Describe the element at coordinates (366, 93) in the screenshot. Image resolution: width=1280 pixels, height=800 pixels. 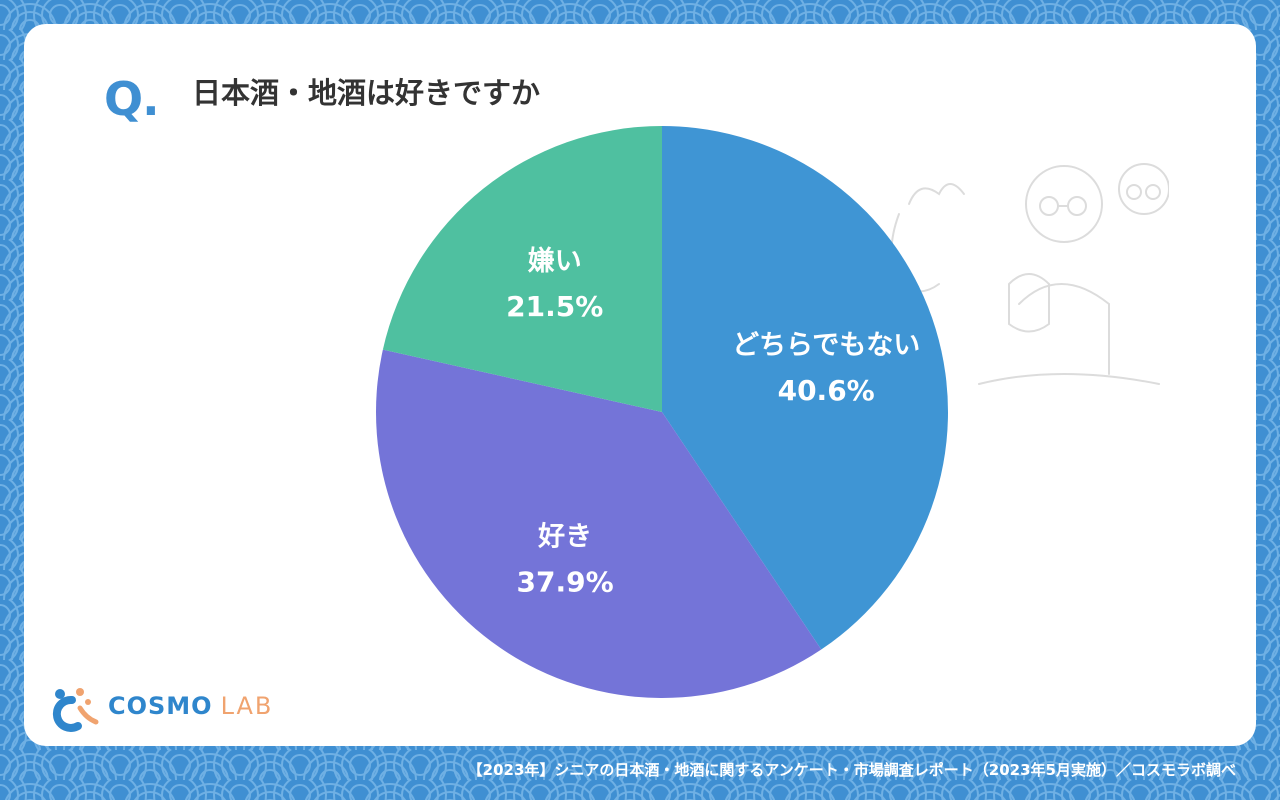
I see `question-title: 日本酒・地酒は好きですか` at that location.